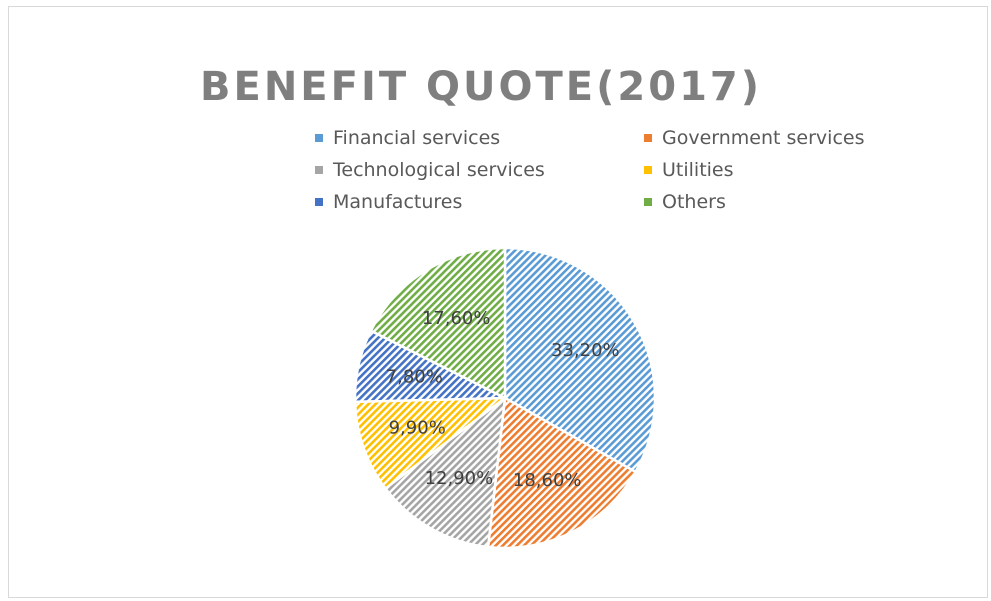  I want to click on legend-item-financial-services: Financial services, so click(407, 138).